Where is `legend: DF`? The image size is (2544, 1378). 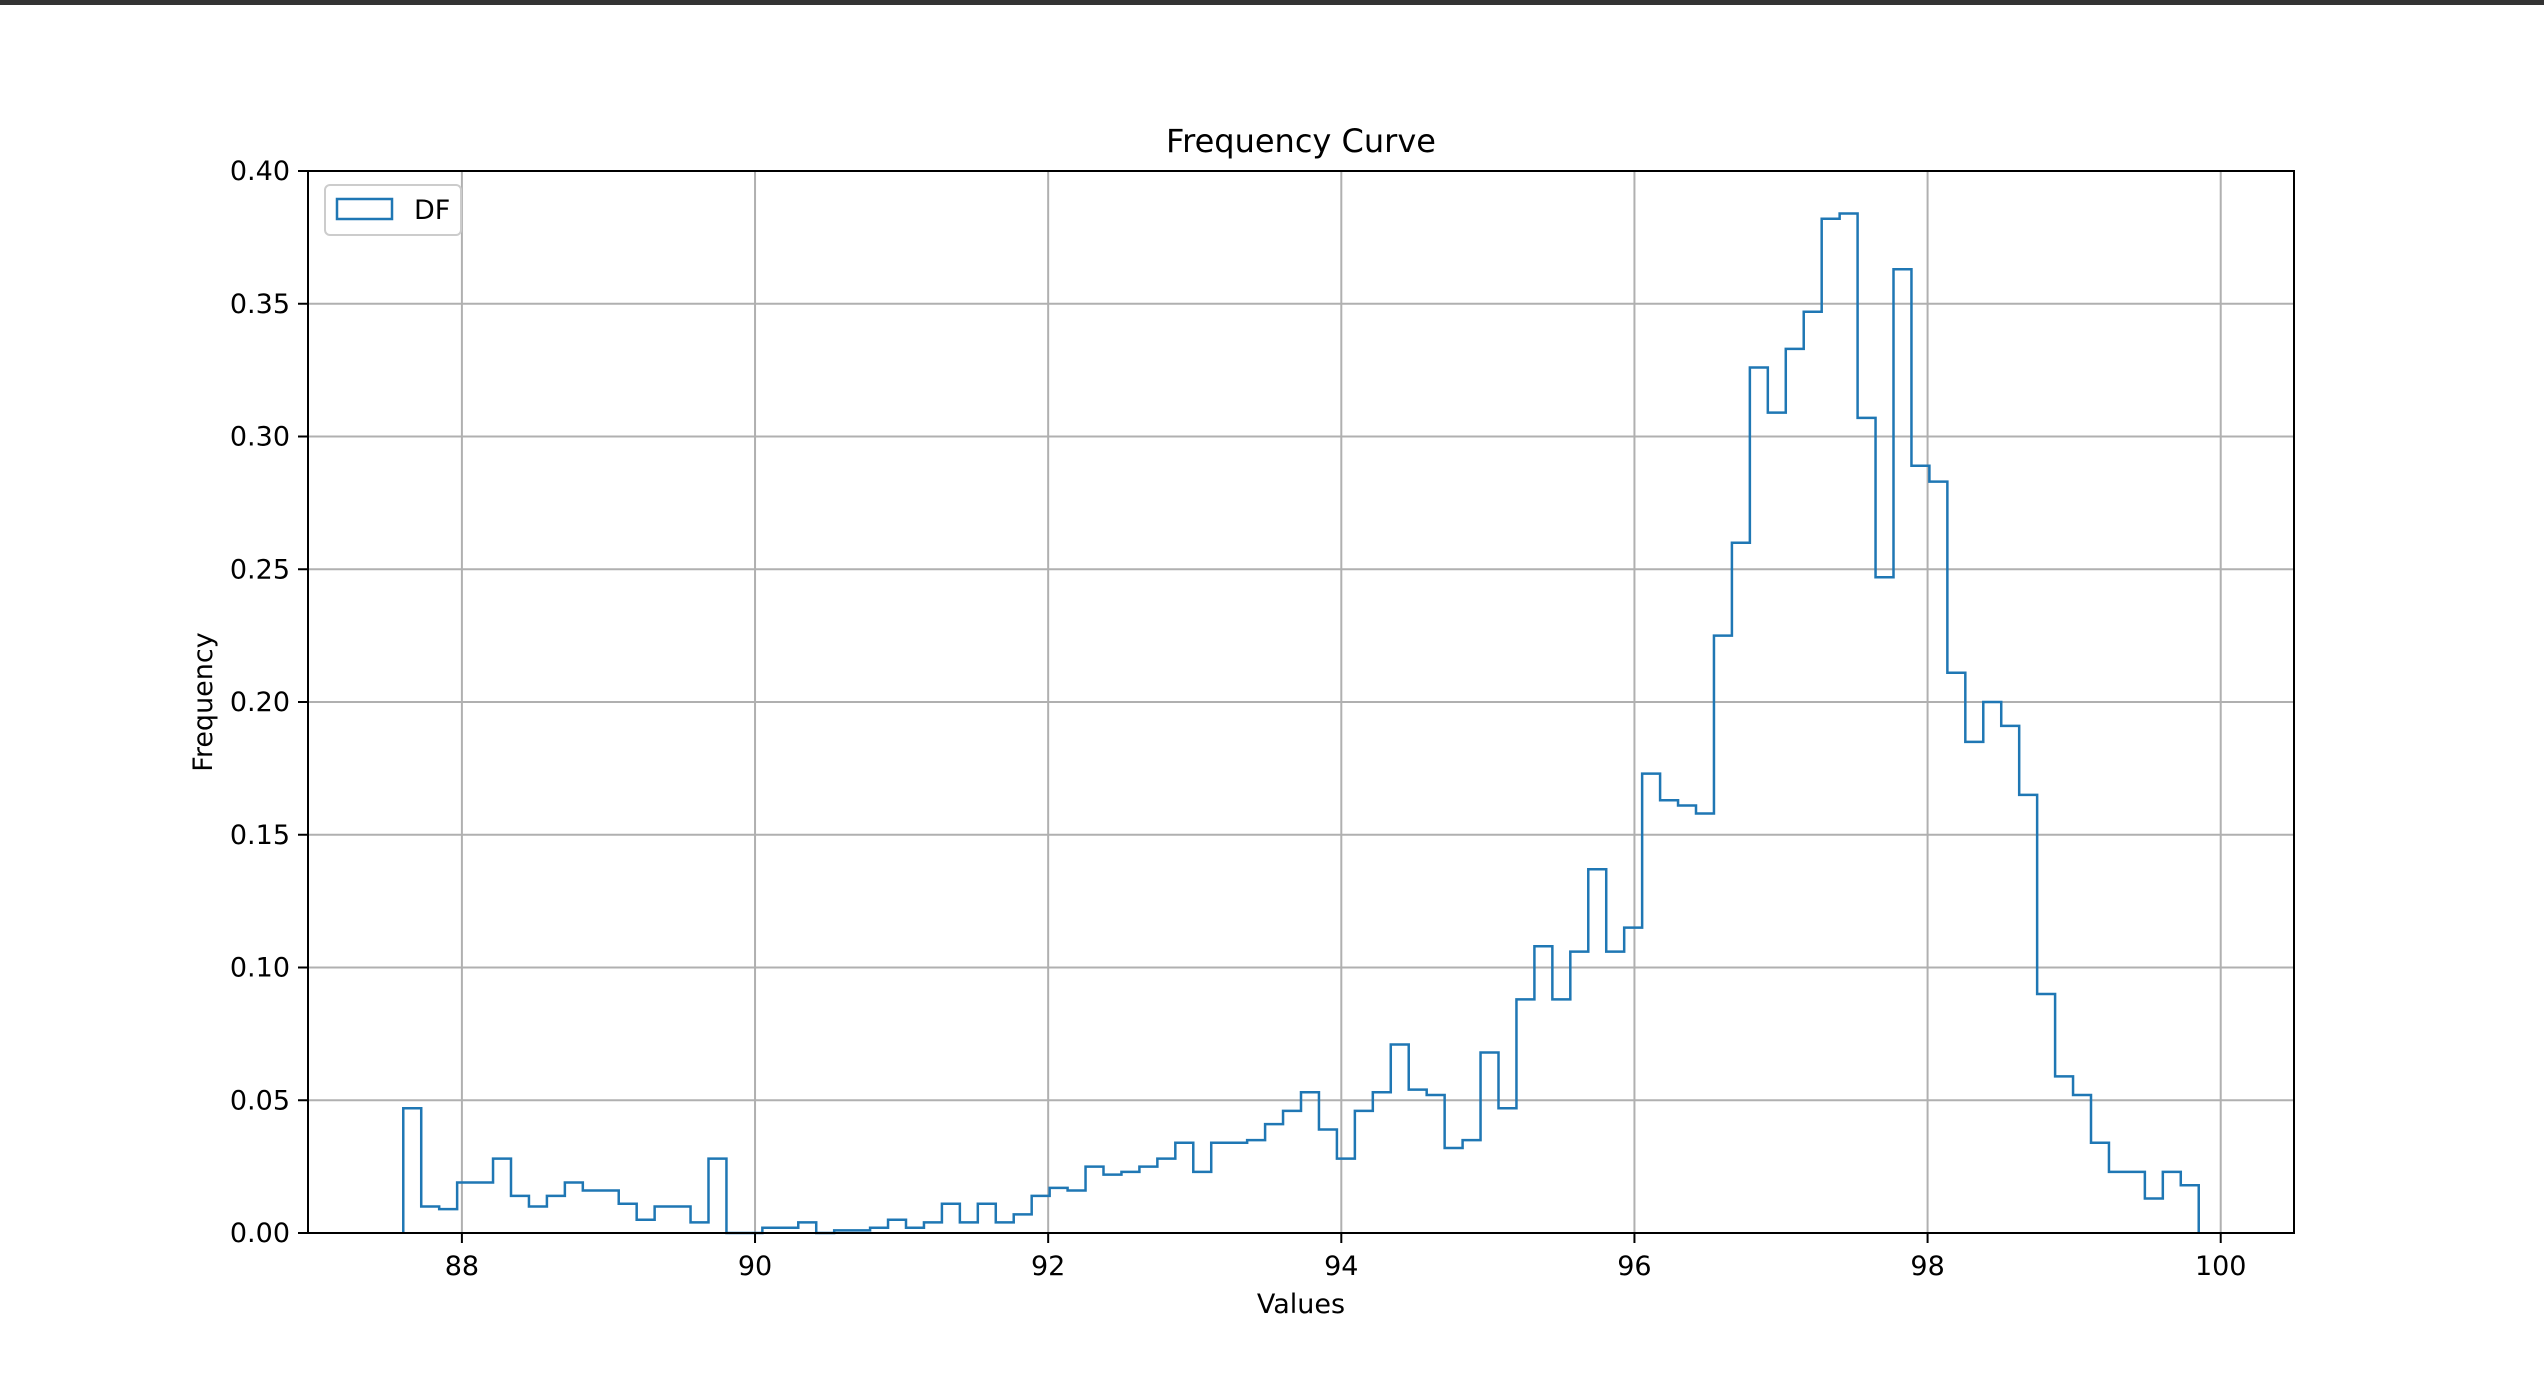 legend: DF is located at coordinates (393, 210).